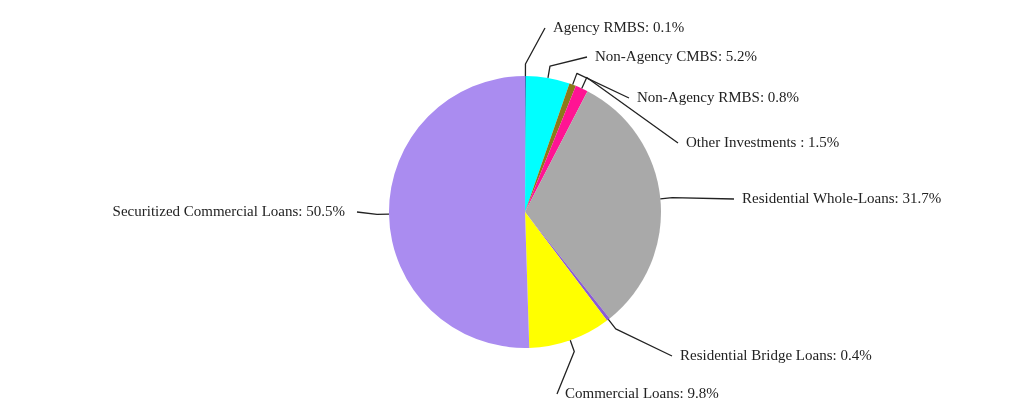  What do you see at coordinates (676, 55) in the screenshot?
I see `slice-label: Non-Agency CMBS: 5.2%` at bounding box center [676, 55].